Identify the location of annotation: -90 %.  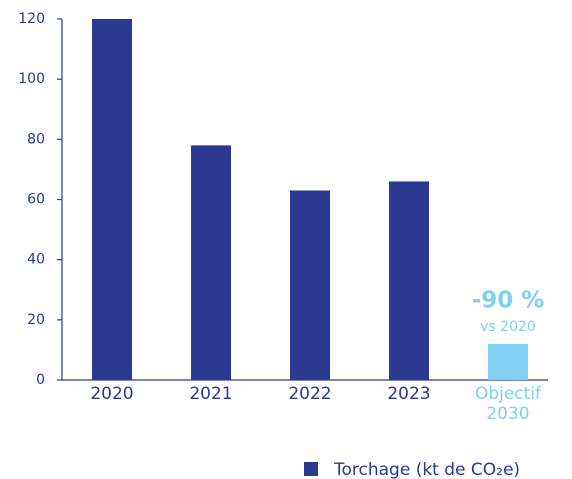
(508, 301).